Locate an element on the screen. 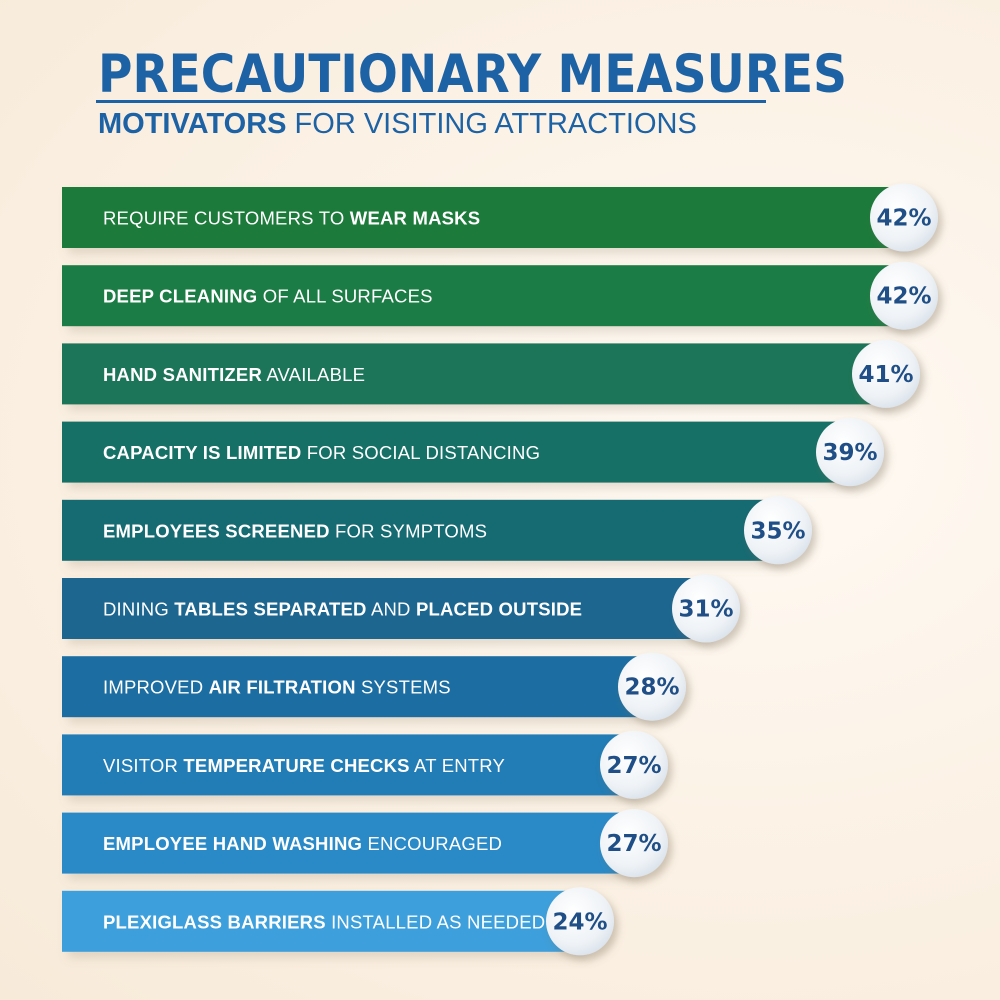 The height and width of the screenshot is (1000, 1000). label-part: SYSTEMS is located at coordinates (403, 687).